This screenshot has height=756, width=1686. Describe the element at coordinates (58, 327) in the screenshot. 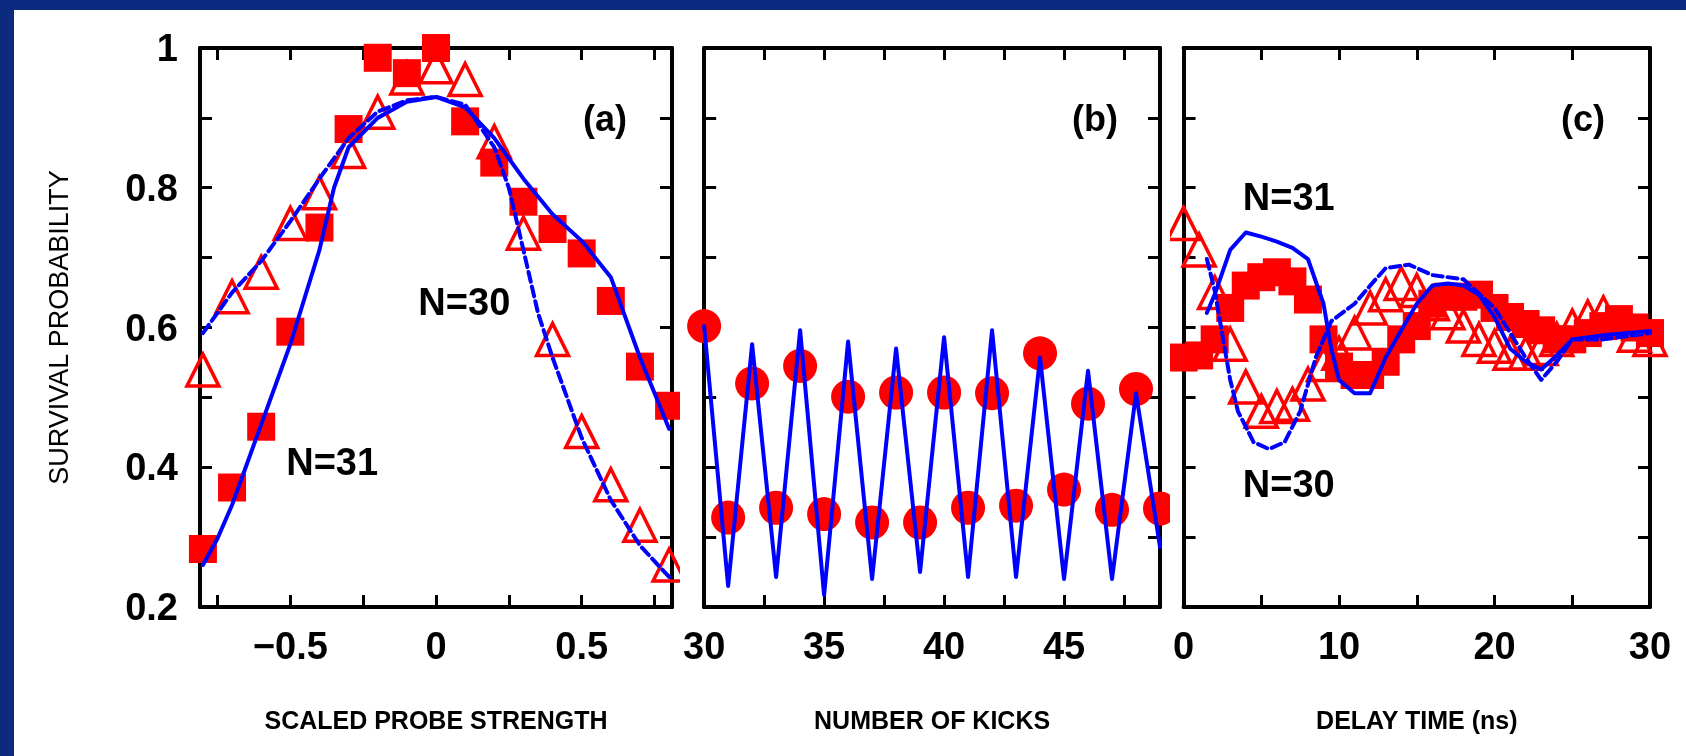

I see `y-axis-title: SURVIVAL PROBABILITY` at that location.